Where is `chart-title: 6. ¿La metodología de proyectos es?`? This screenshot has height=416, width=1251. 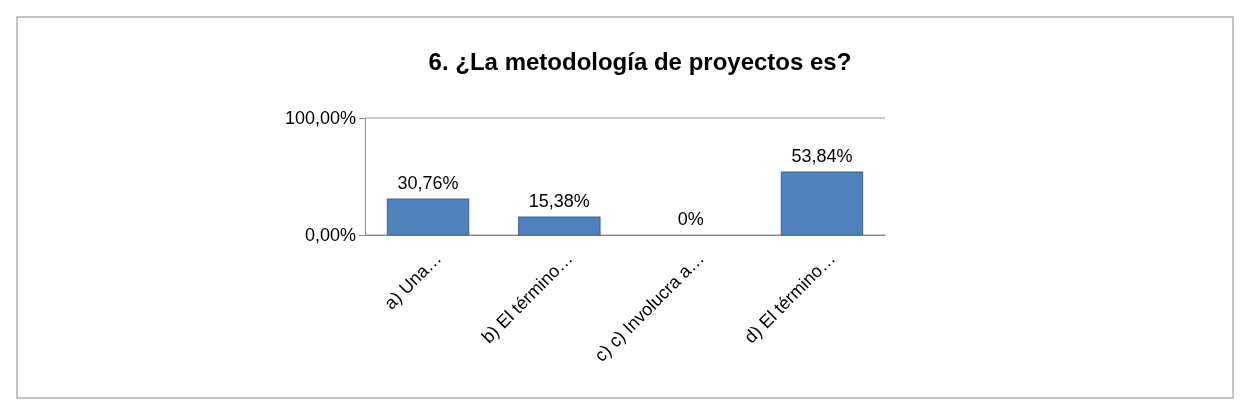 chart-title: 6. ¿La metodología de proyectos es? is located at coordinates (640, 61).